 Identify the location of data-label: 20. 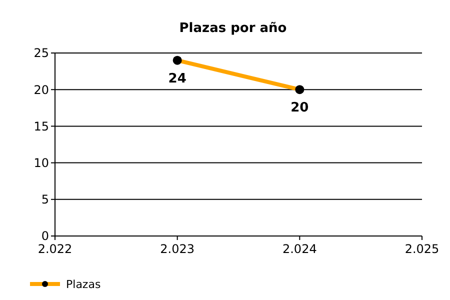
(299, 108).